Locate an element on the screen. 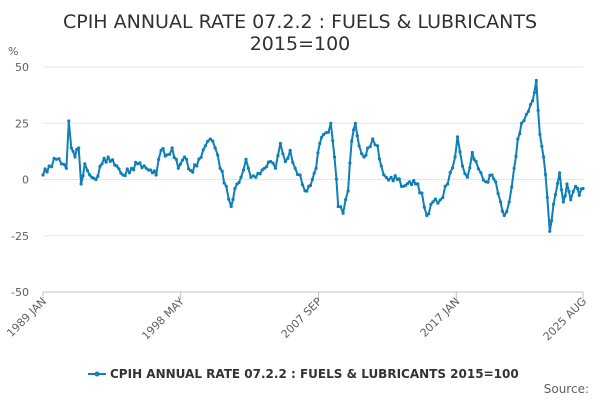 Image resolution: width=600 pixels, height=400 pixels. y-axis-label: % is located at coordinates (13, 51).